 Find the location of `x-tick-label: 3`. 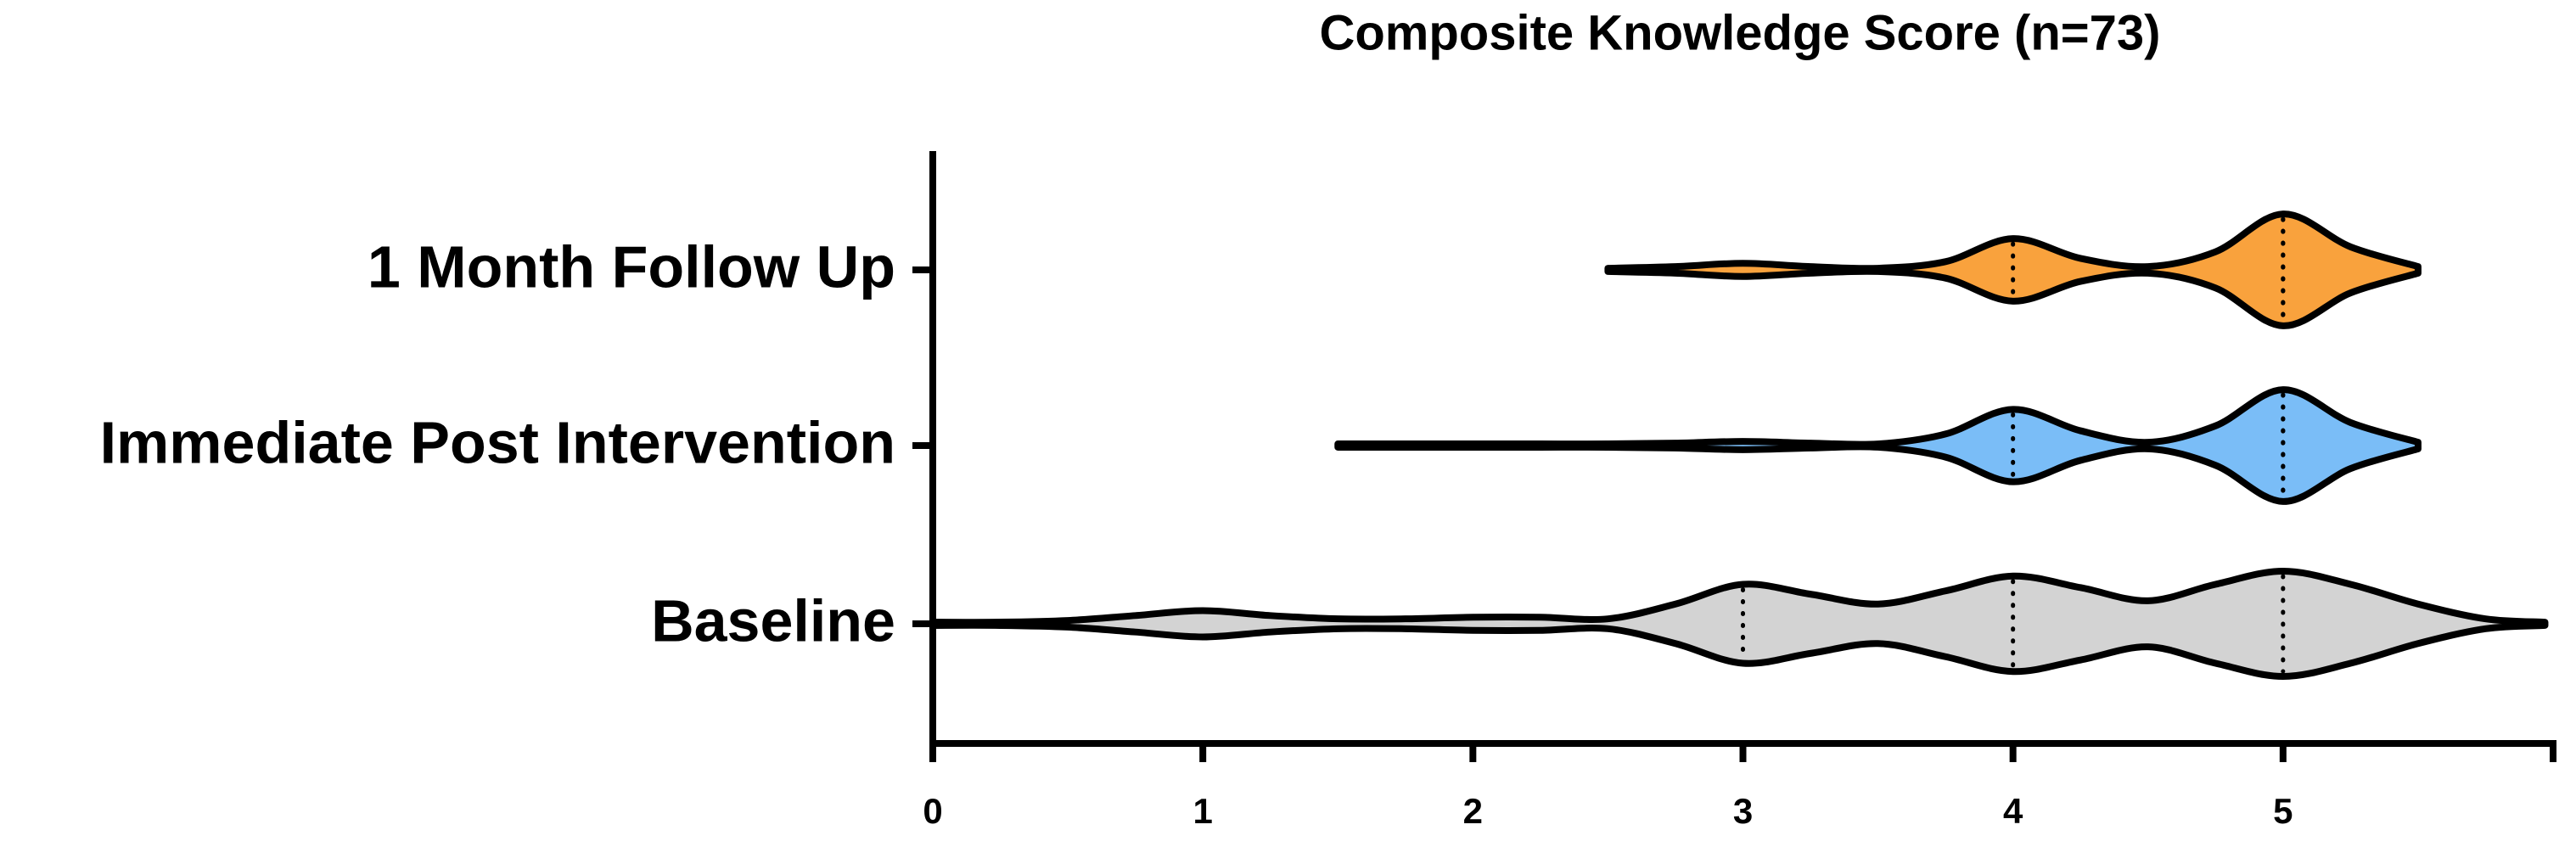

x-tick-label: 3 is located at coordinates (1743, 811).